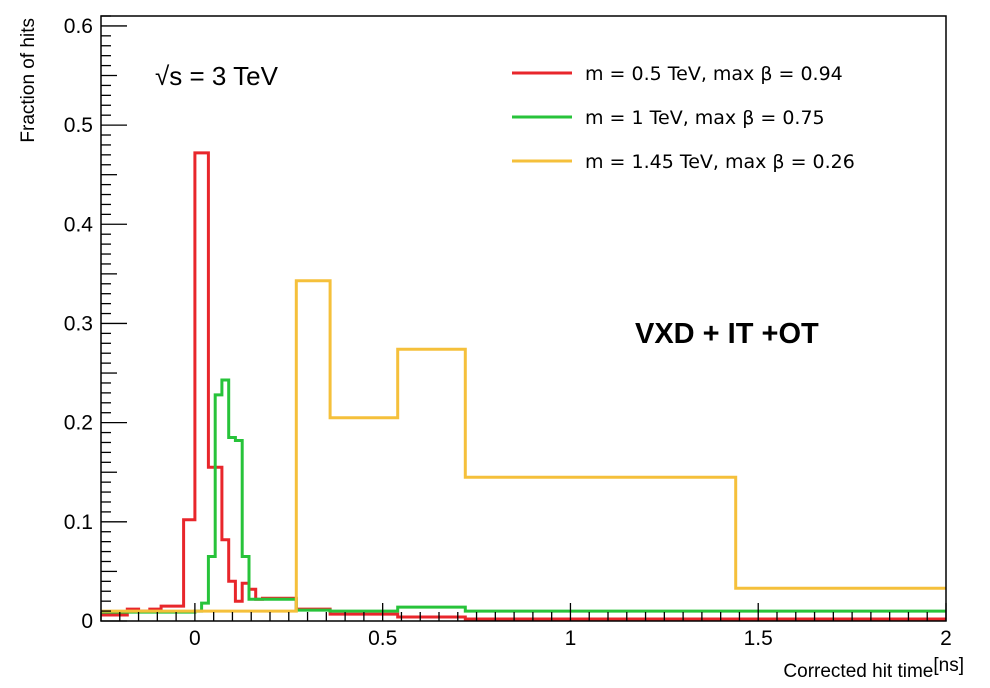 Image resolution: width=990 pixels, height=688 pixels. I want to click on y-tick-label: 0.6, so click(78, 26).